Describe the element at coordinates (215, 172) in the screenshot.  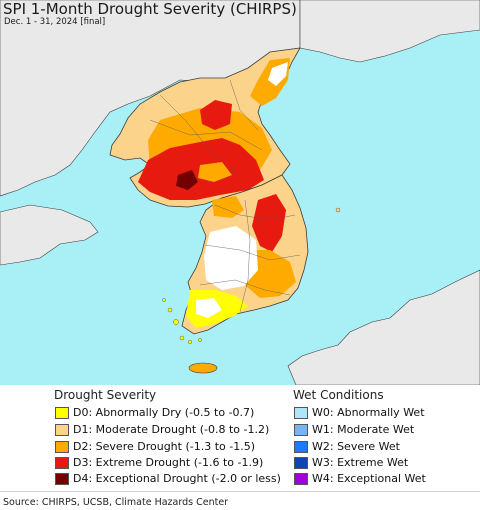
I see `nk-d2-south` at that location.